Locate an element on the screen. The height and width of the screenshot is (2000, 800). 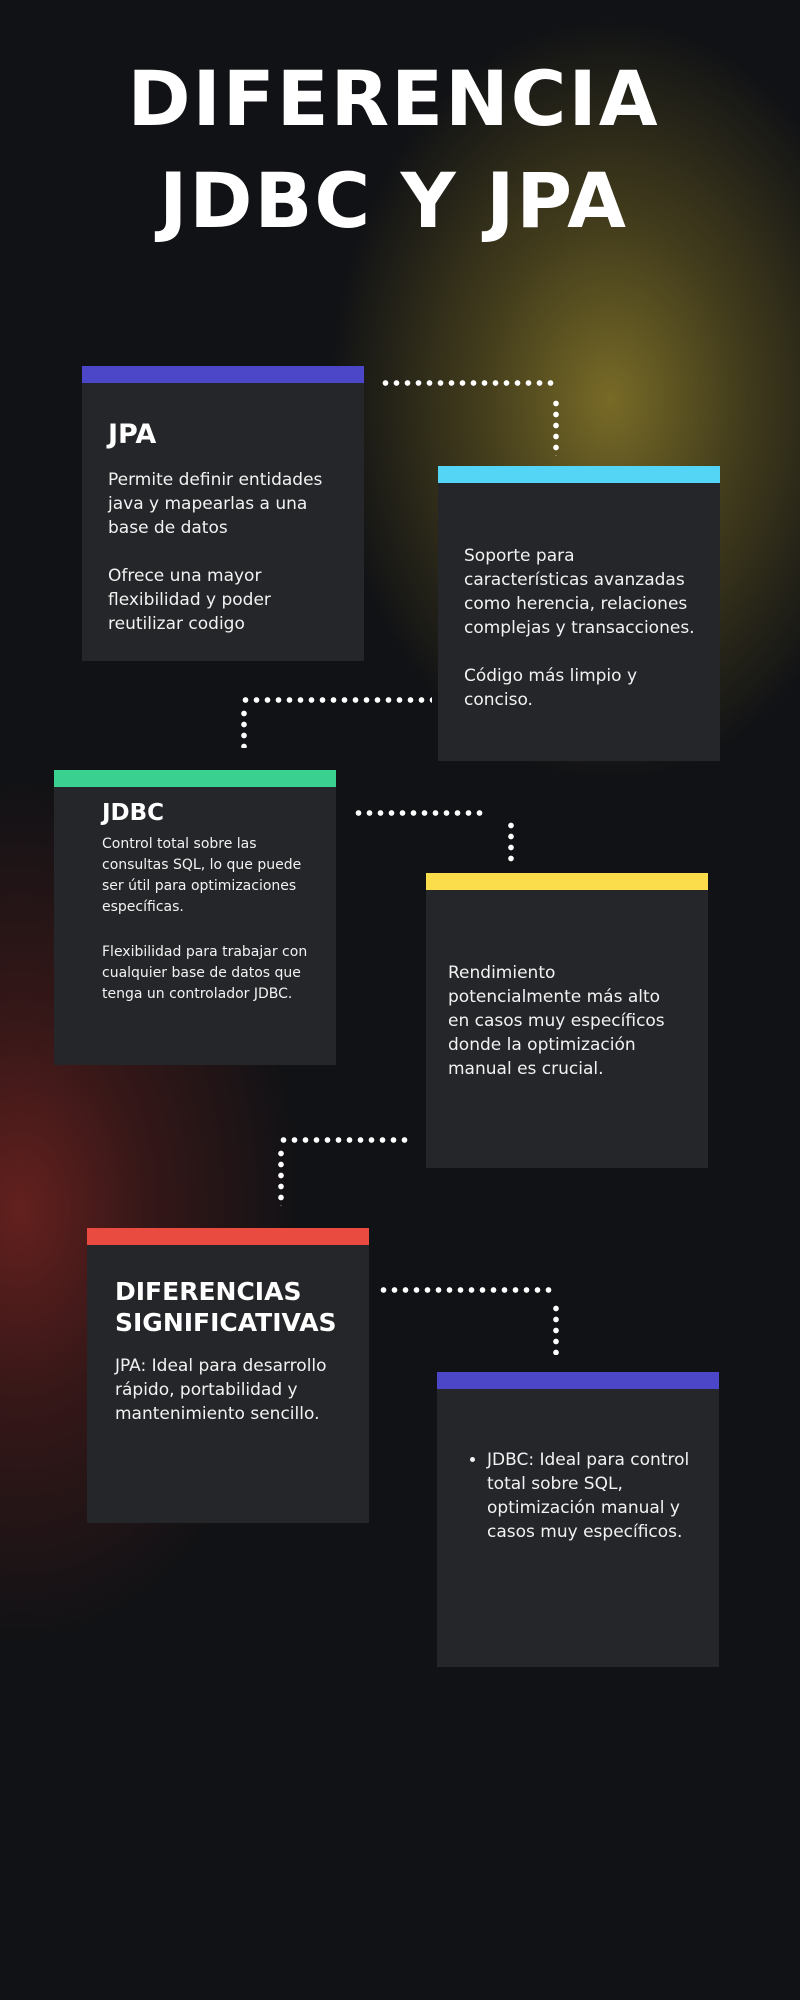
card-differences-heading: DIFERENCIAS SIGNIFICATIVAS is located at coordinates (226, 1307).